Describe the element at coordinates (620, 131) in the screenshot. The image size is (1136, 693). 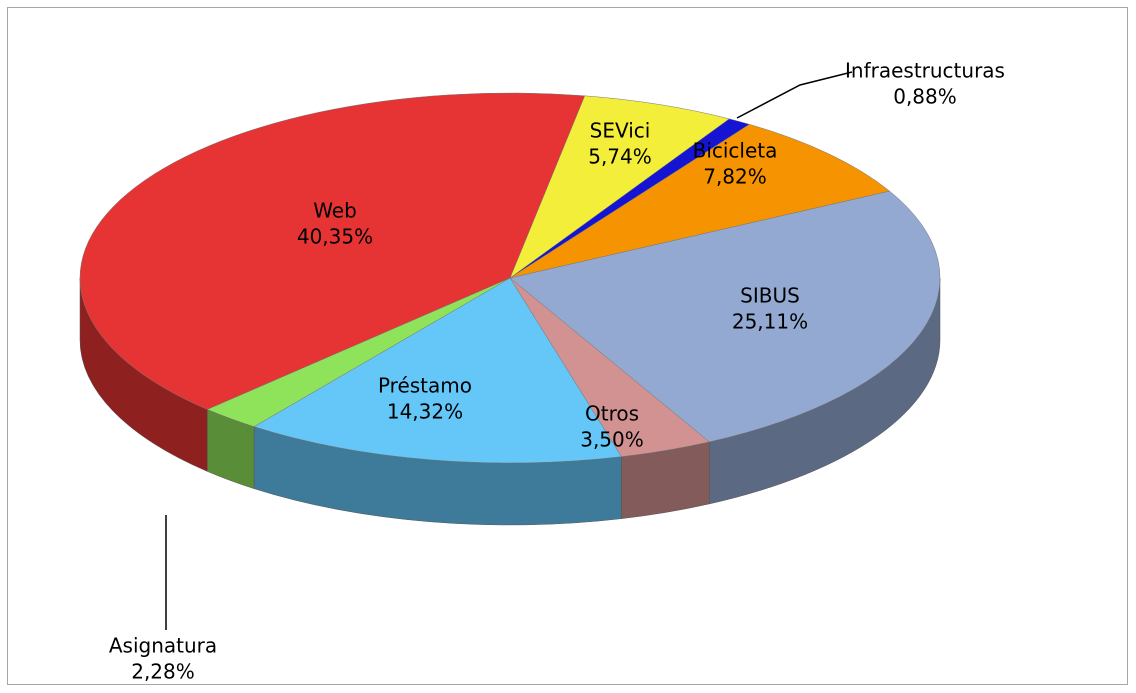
I see `slice-label: SEVici` at that location.